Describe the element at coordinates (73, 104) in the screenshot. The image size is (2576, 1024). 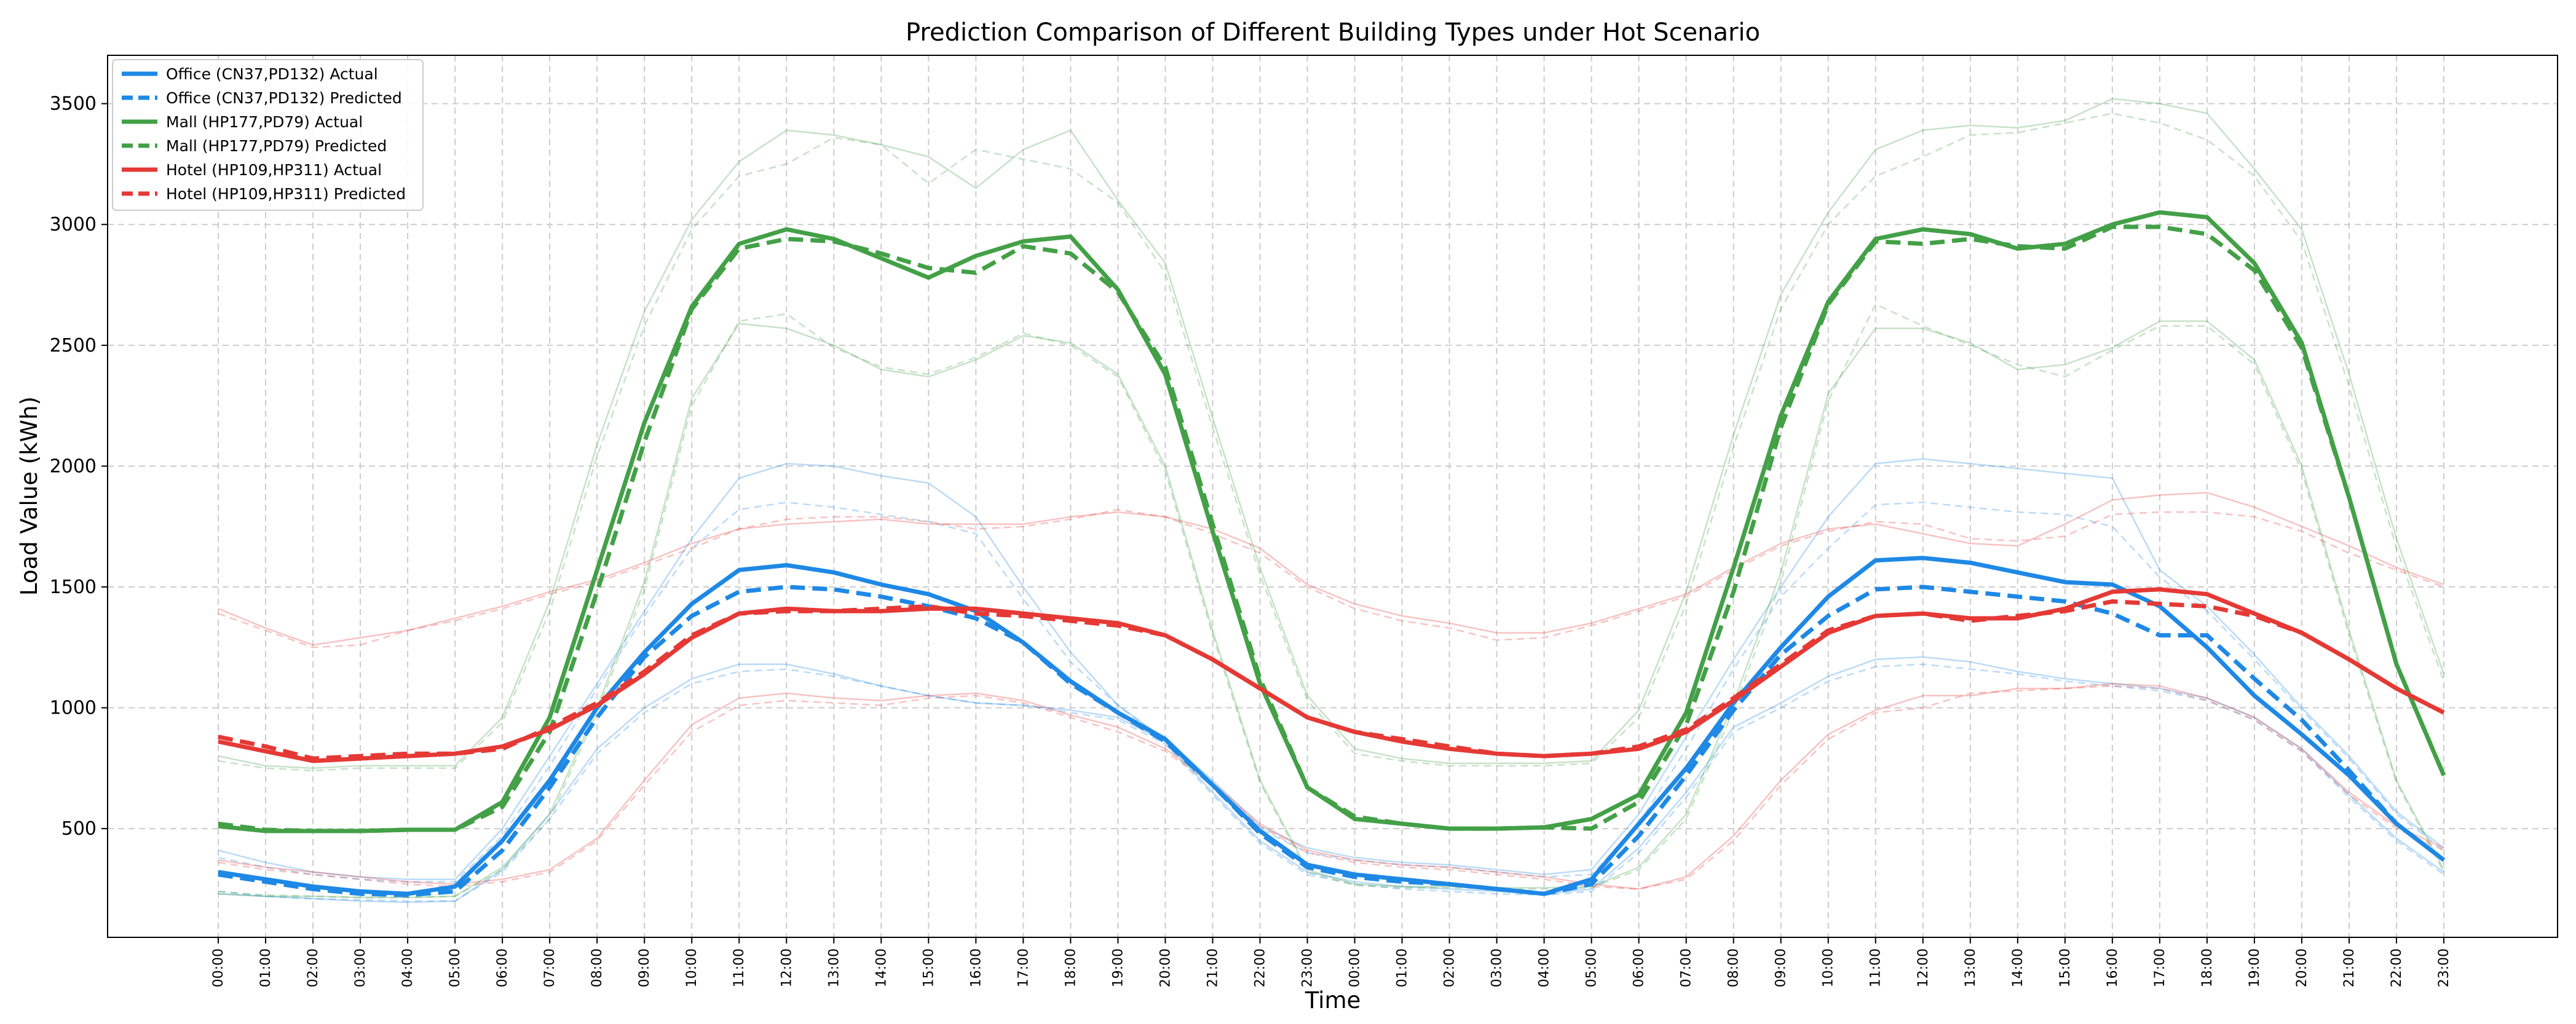
I see `y-tick-label: 3500` at that location.